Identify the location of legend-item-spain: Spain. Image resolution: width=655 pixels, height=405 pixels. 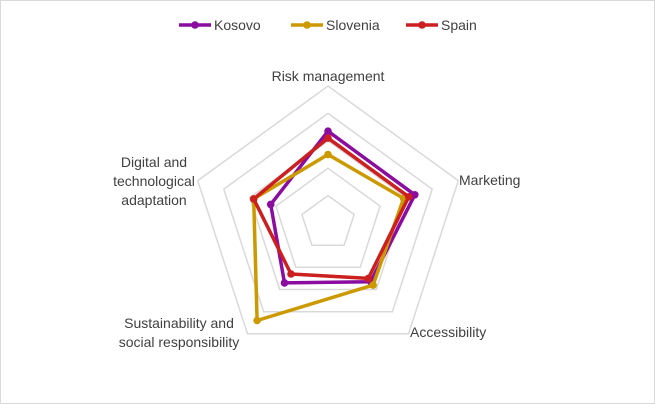
(441, 25).